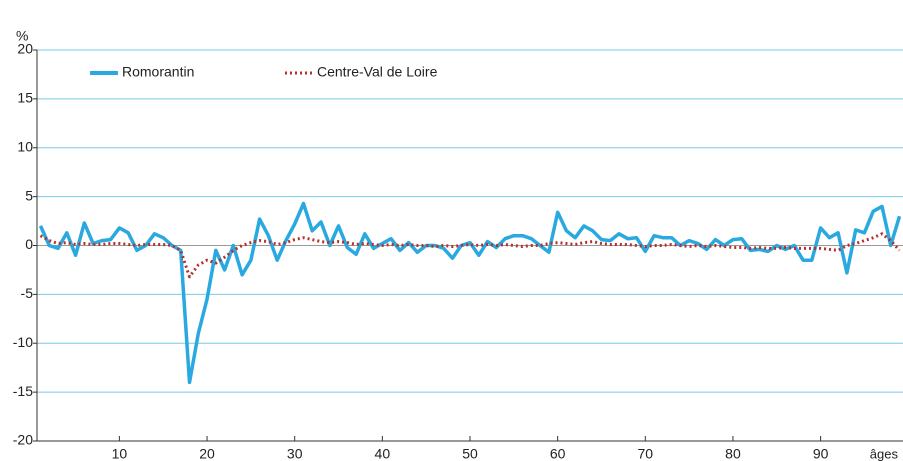  What do you see at coordinates (25, 146) in the screenshot?
I see `y-tick-label: 10` at bounding box center [25, 146].